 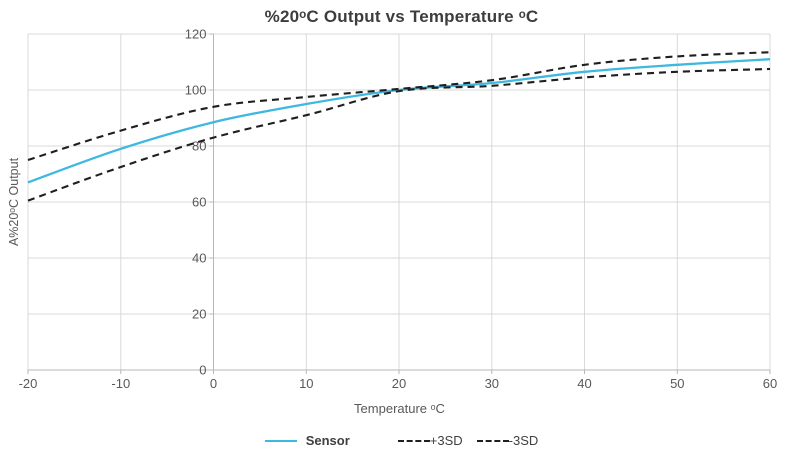 I want to click on x-tick-label: 20, so click(x=399, y=383).